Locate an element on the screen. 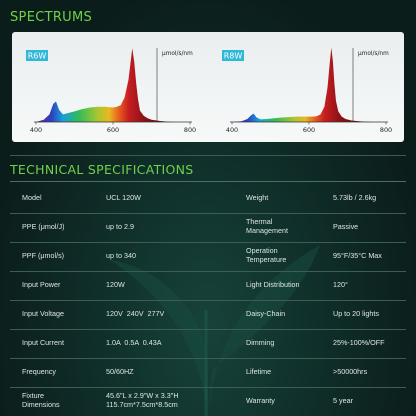 The height and width of the screenshot is (416, 416). spec-label: Input Power is located at coordinates (41, 284).